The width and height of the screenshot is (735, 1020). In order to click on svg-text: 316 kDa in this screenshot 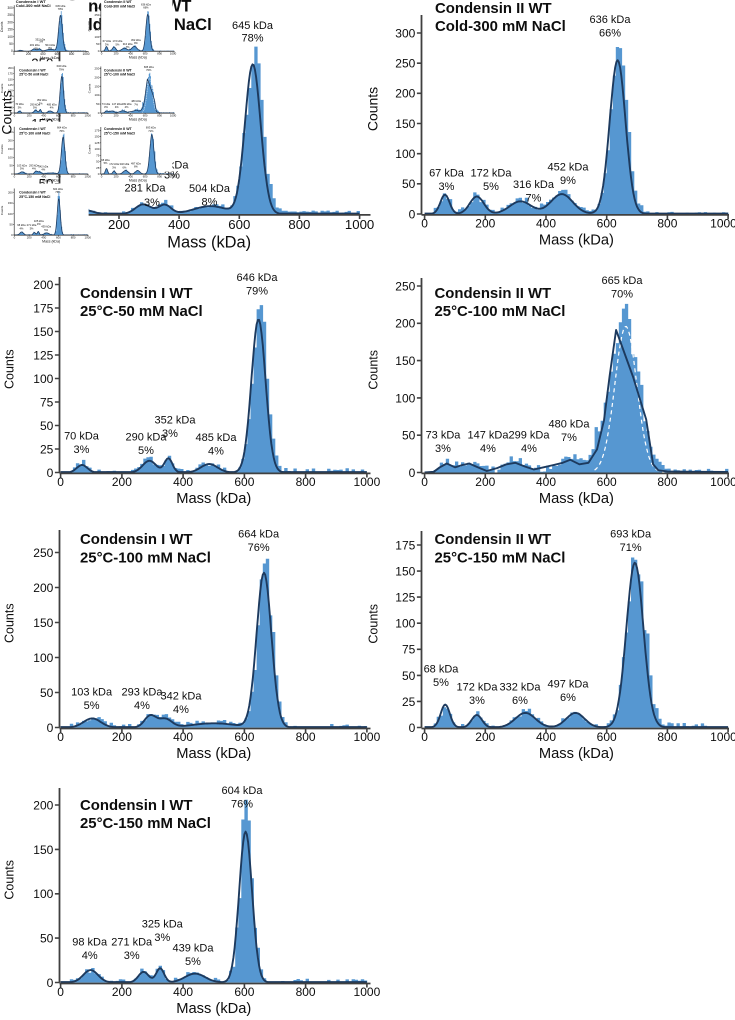, I will do `click(534, 185)`.